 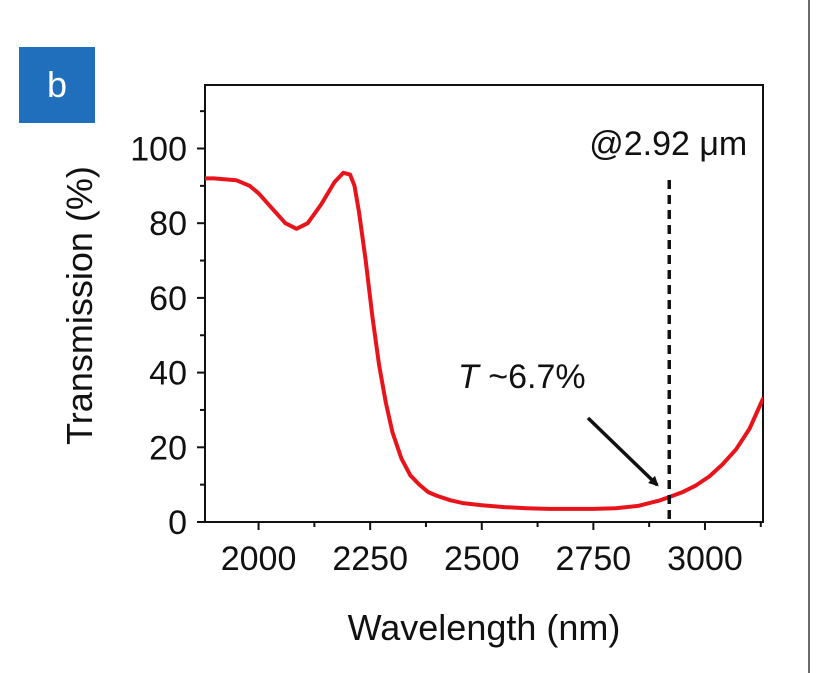 What do you see at coordinates (259, 559) in the screenshot?
I see `x-tick-label: 2000` at bounding box center [259, 559].